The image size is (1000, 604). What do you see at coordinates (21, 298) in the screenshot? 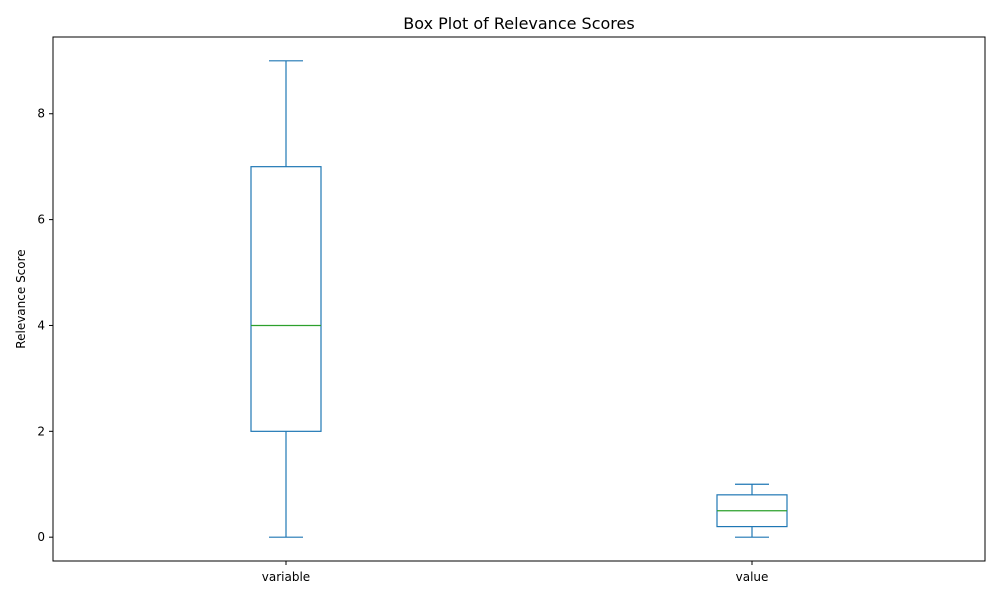
I see `y-axis-label: Relevance Score` at bounding box center [21, 298].